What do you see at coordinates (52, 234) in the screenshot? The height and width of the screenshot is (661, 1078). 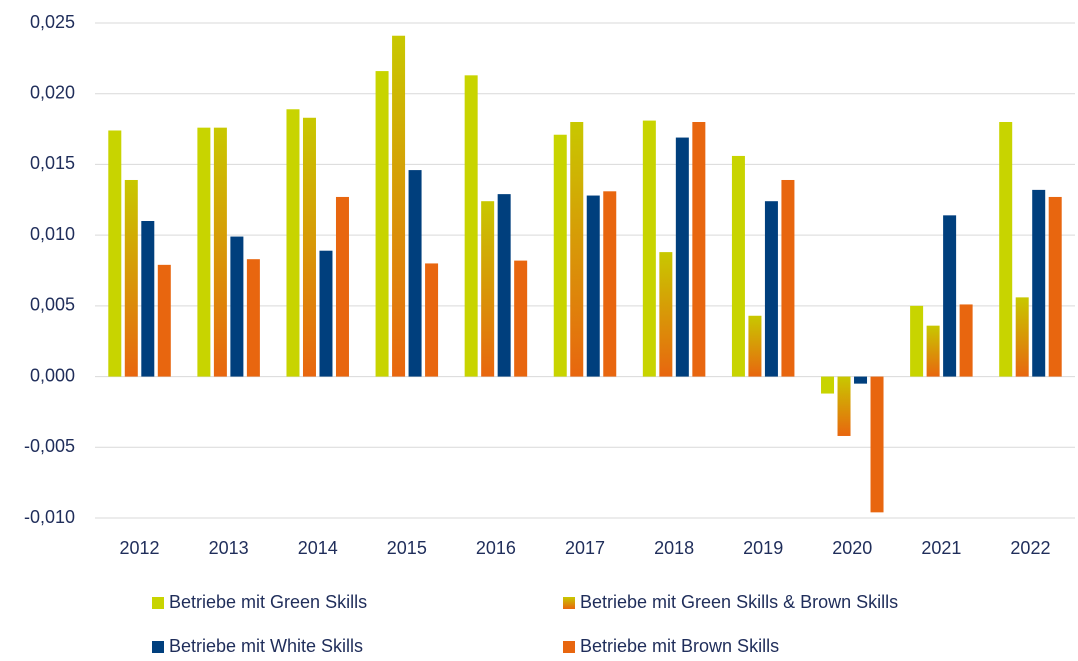 I see `y-tick-label: 0,010` at bounding box center [52, 234].